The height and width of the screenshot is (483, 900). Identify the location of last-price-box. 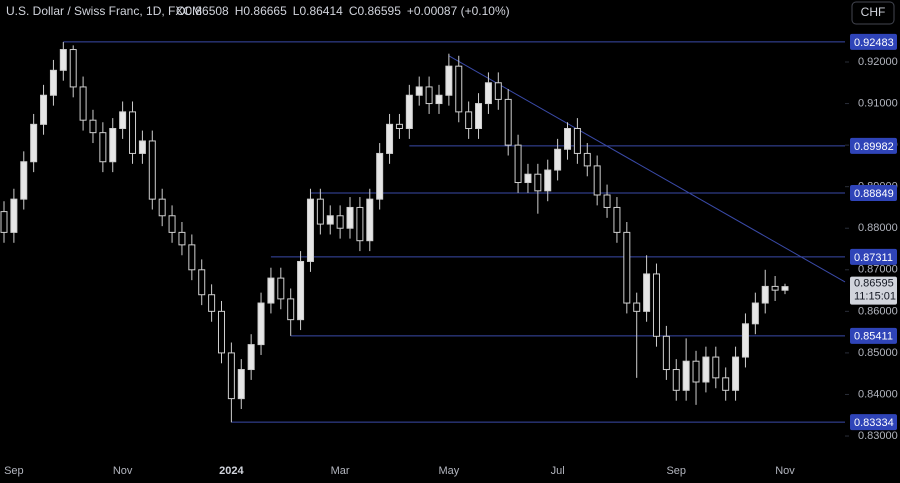
(873, 290).